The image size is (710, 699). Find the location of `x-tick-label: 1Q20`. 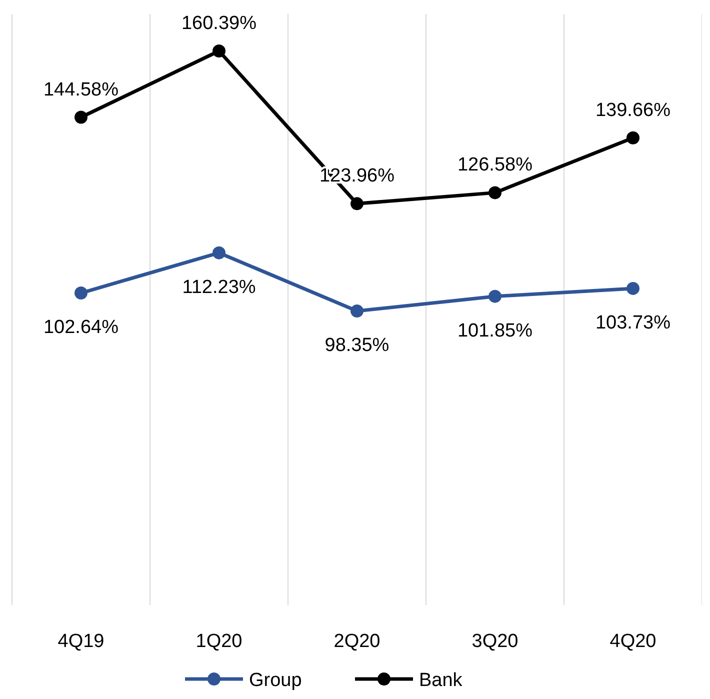

x-tick-label: 1Q20 is located at coordinates (219, 641).